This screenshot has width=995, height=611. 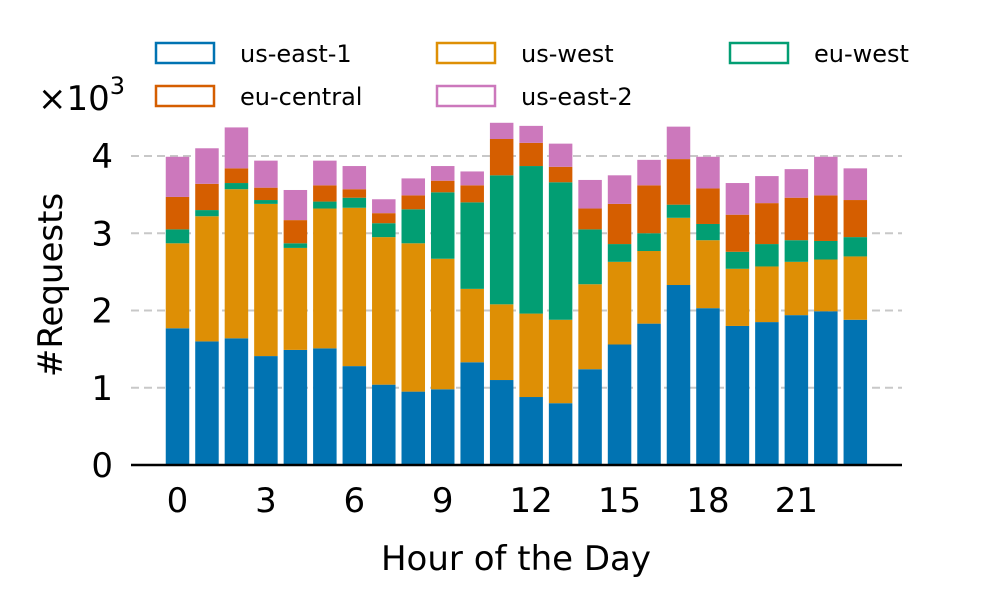 What do you see at coordinates (102, 389) in the screenshot?
I see `y-tick-label-1: 1` at bounding box center [102, 389].